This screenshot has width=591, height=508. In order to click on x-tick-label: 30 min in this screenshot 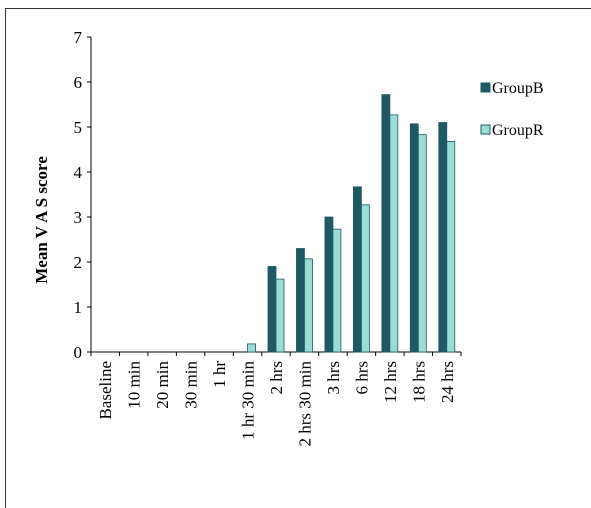, I will do `click(191, 385)`.